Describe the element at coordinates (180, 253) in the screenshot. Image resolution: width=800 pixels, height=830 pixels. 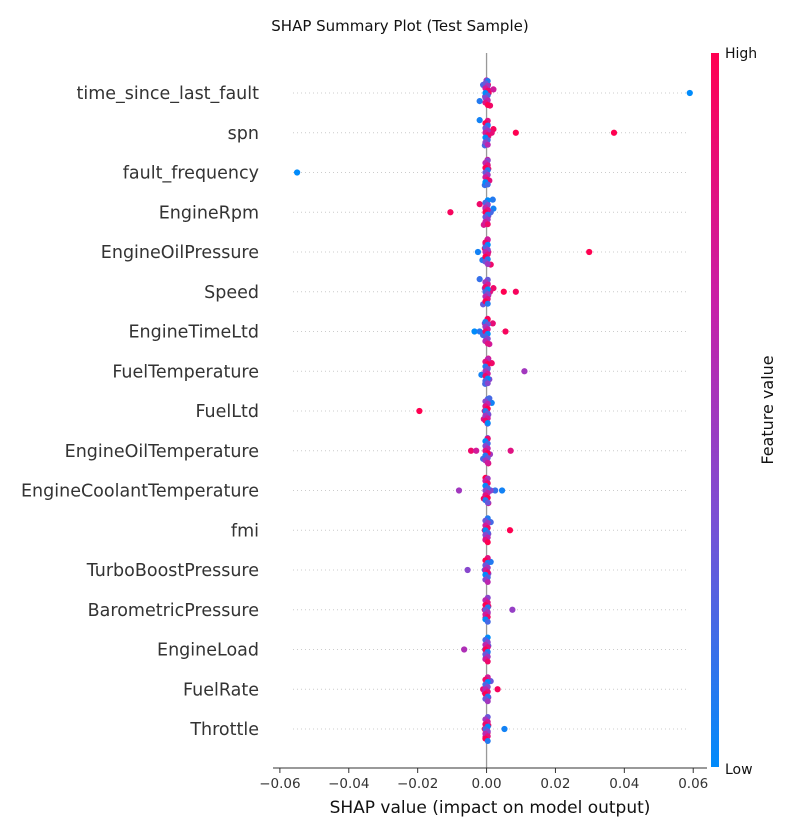
I see `feature-label-engineoilpressure: EngineOilPressure` at that location.